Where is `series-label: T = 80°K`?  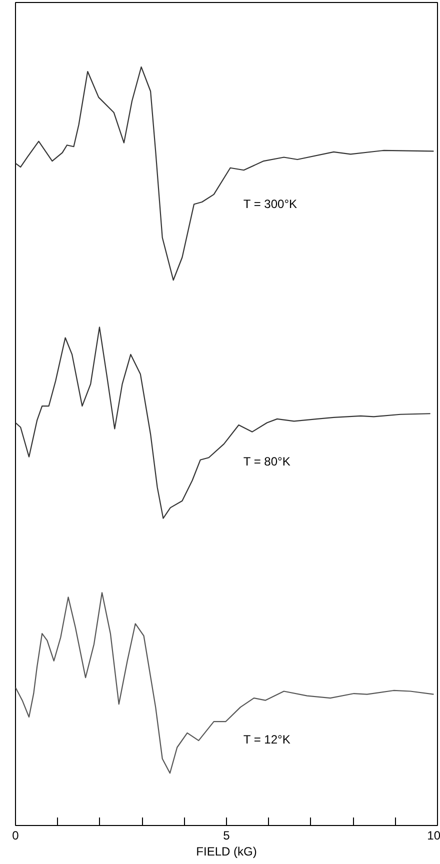 series-label: T = 80°K is located at coordinates (266, 461).